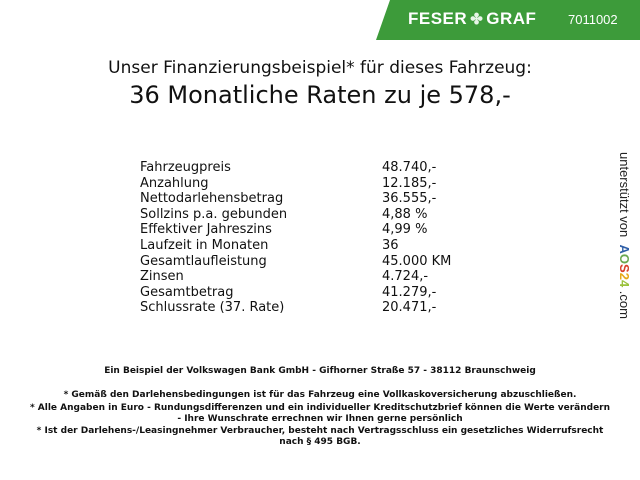 This screenshot has width=640, height=480. I want to click on table-row: Anzahlung 12.185,-, so click(340, 184).